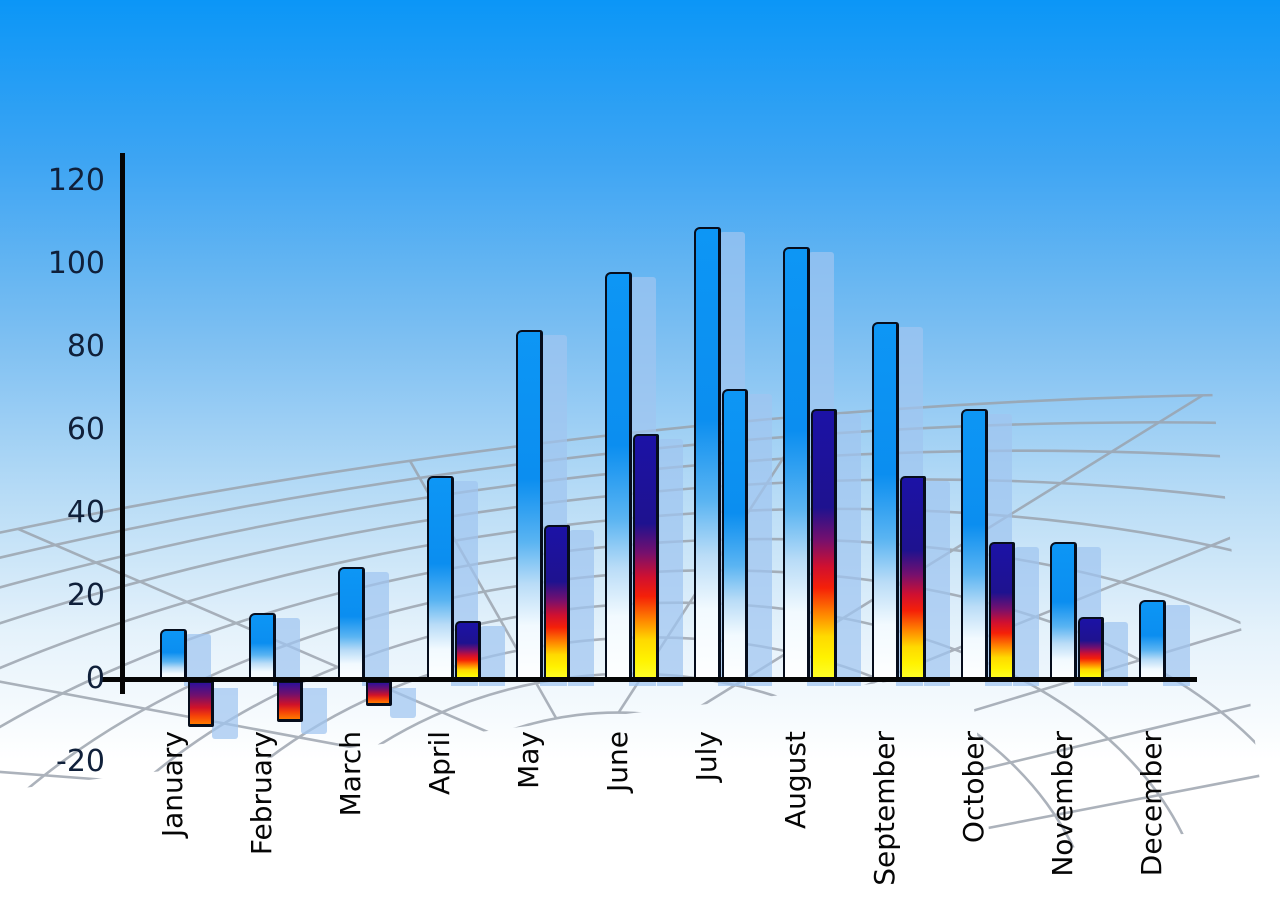  Describe the element at coordinates (262, 647) in the screenshot. I see `bar-february-series1` at that location.